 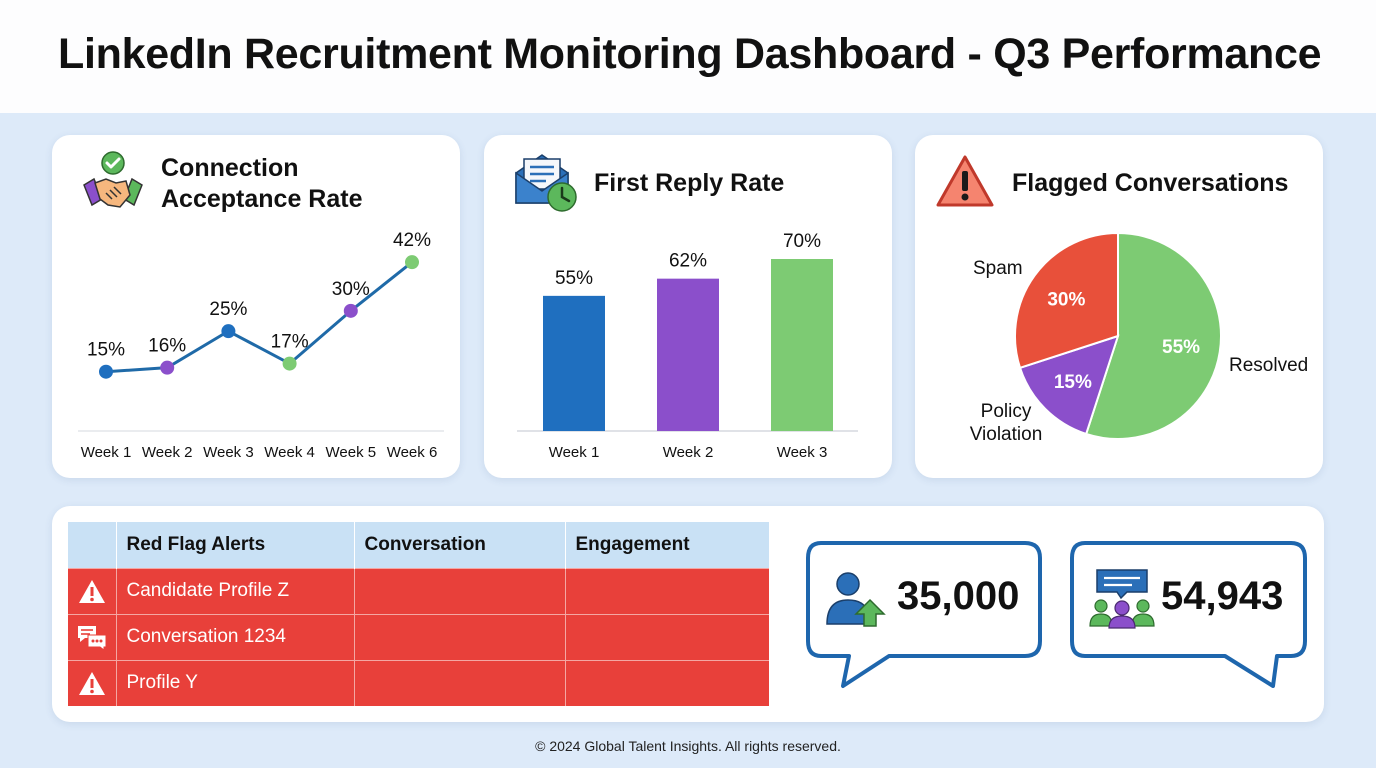 I want to click on group-chat-icon, so click(x=1122, y=599).